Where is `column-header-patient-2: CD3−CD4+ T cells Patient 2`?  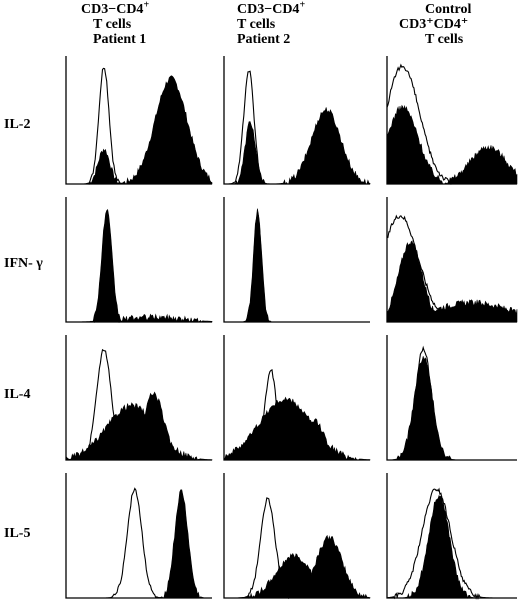
column-header-patient-2: CD3−CD4+ T cells Patient 2 is located at coordinates (271, 23).